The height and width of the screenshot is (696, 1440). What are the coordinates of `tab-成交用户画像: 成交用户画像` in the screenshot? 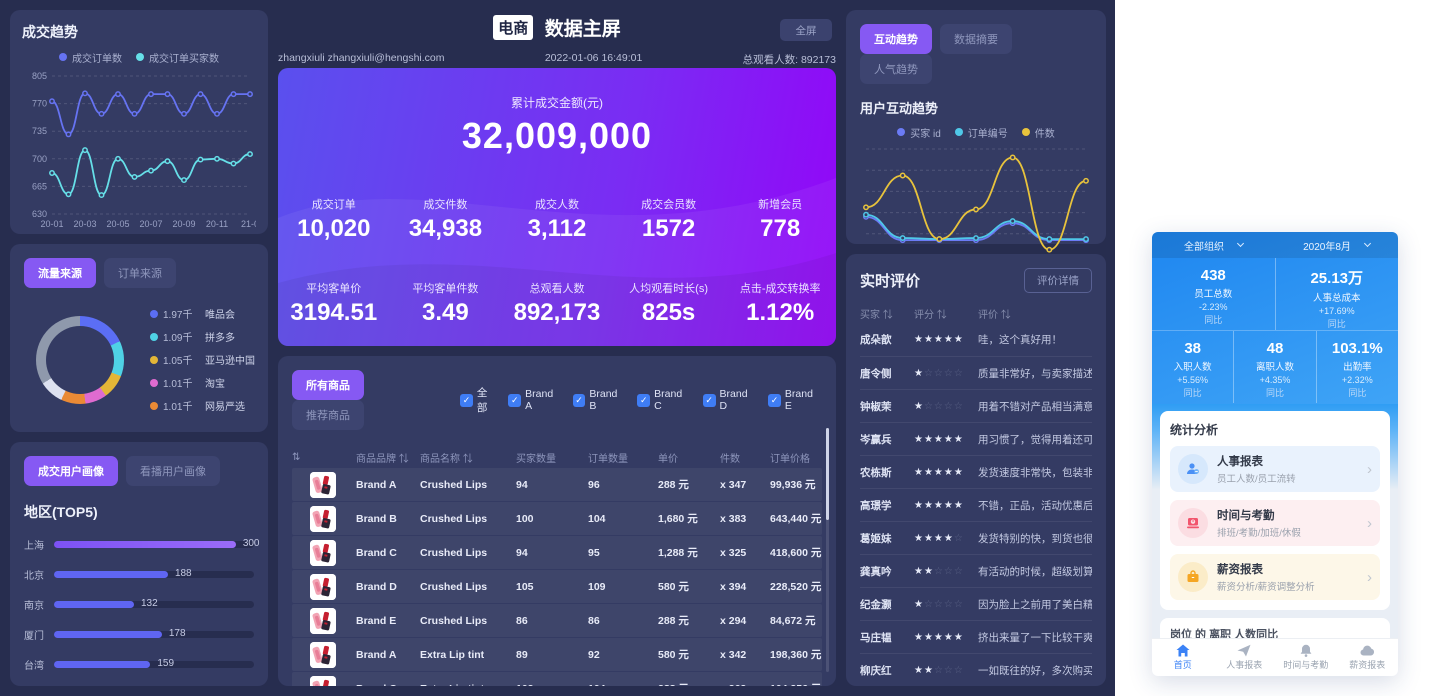 It's located at (71, 471).